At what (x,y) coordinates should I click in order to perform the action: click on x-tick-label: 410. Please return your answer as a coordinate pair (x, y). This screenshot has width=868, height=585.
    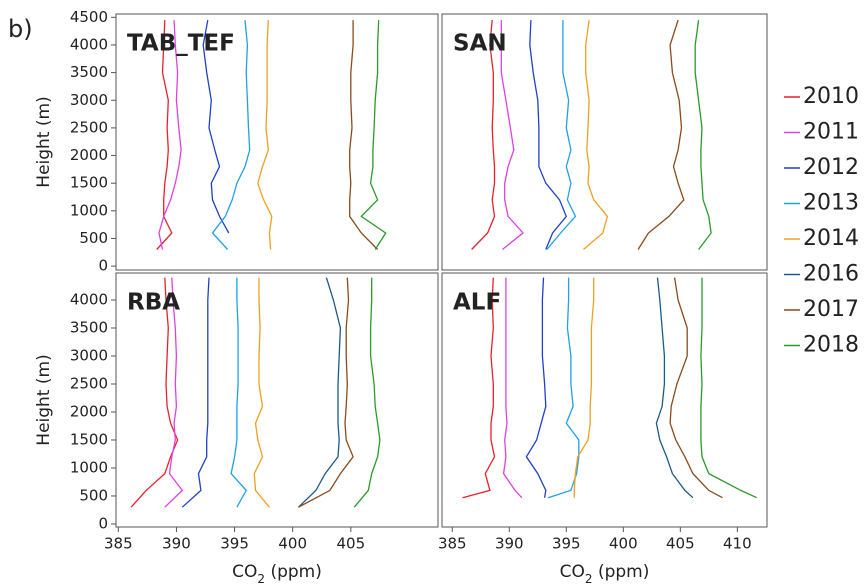
    Looking at the image, I should click on (737, 544).